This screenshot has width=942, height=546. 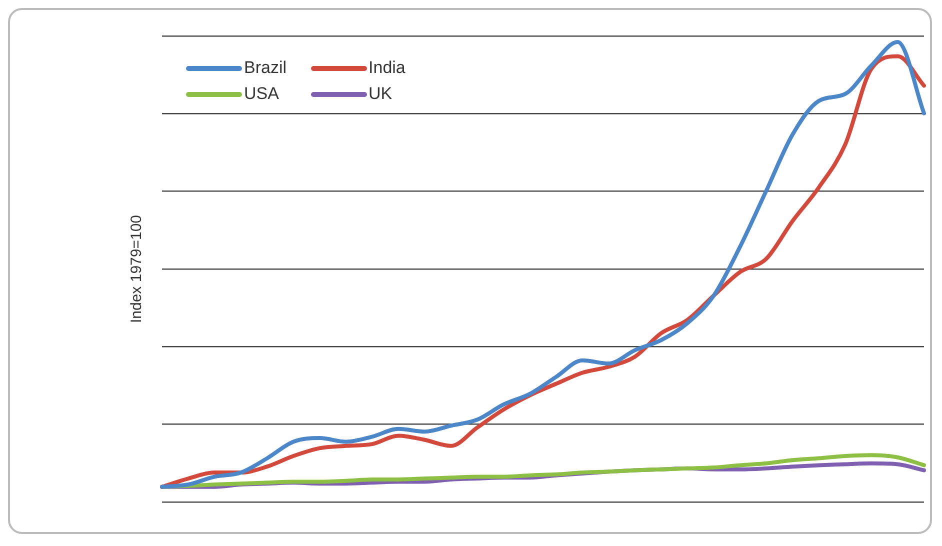 I want to click on legend-label: UK, so click(x=380, y=94).